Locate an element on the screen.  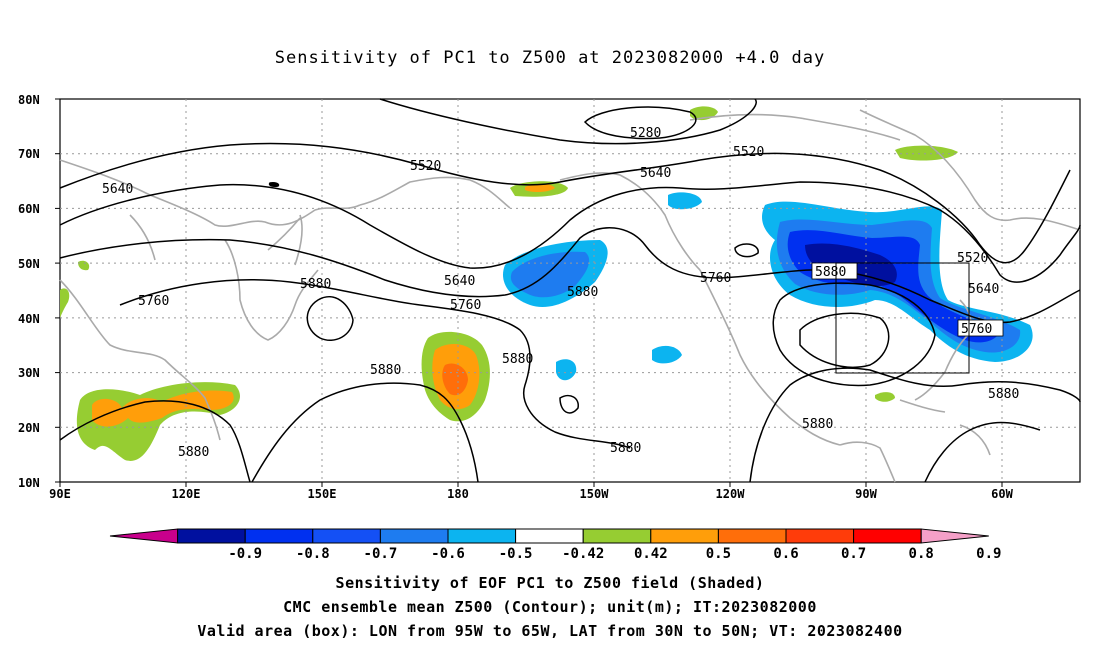
colorbar-label: -0.7 is located at coordinates (381, 554).